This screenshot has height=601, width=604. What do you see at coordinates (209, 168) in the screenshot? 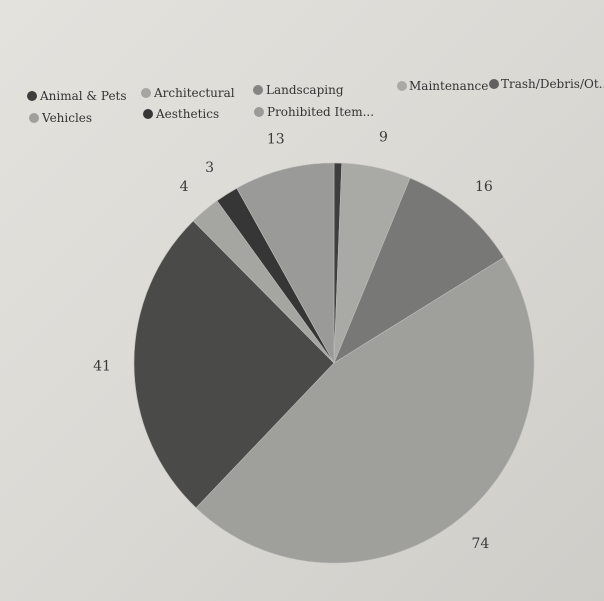
I see `slice-value-label: 3` at bounding box center [209, 168].